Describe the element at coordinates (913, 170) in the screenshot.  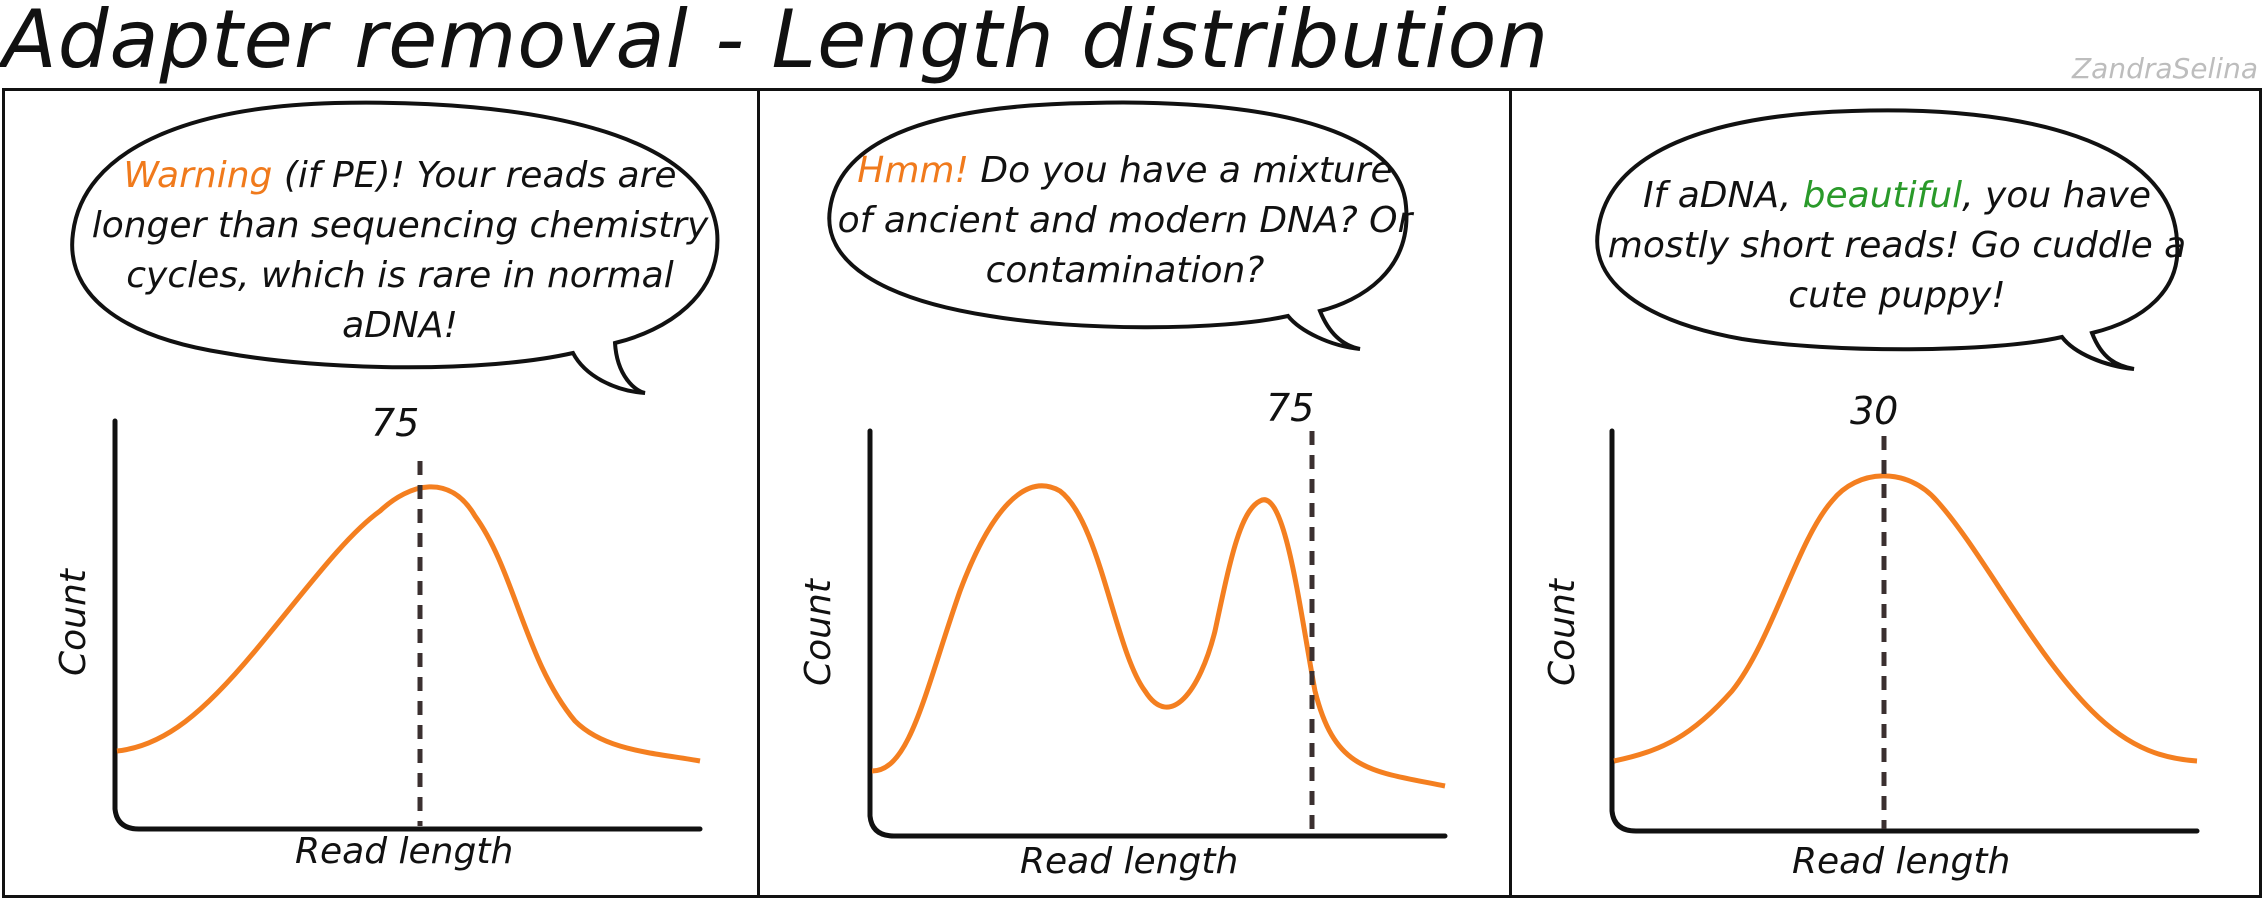
I see `bubble-highlight: Hmm!` at that location.